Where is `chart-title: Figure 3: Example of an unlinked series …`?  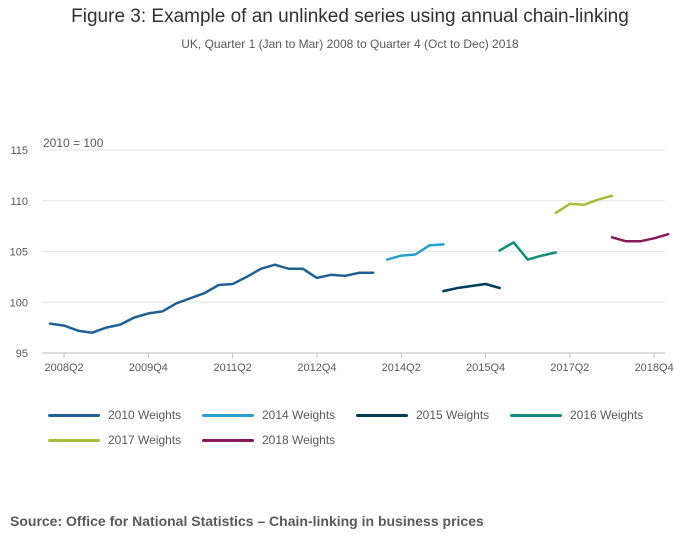
chart-title: Figure 3: Example of an unlinked series … is located at coordinates (350, 16).